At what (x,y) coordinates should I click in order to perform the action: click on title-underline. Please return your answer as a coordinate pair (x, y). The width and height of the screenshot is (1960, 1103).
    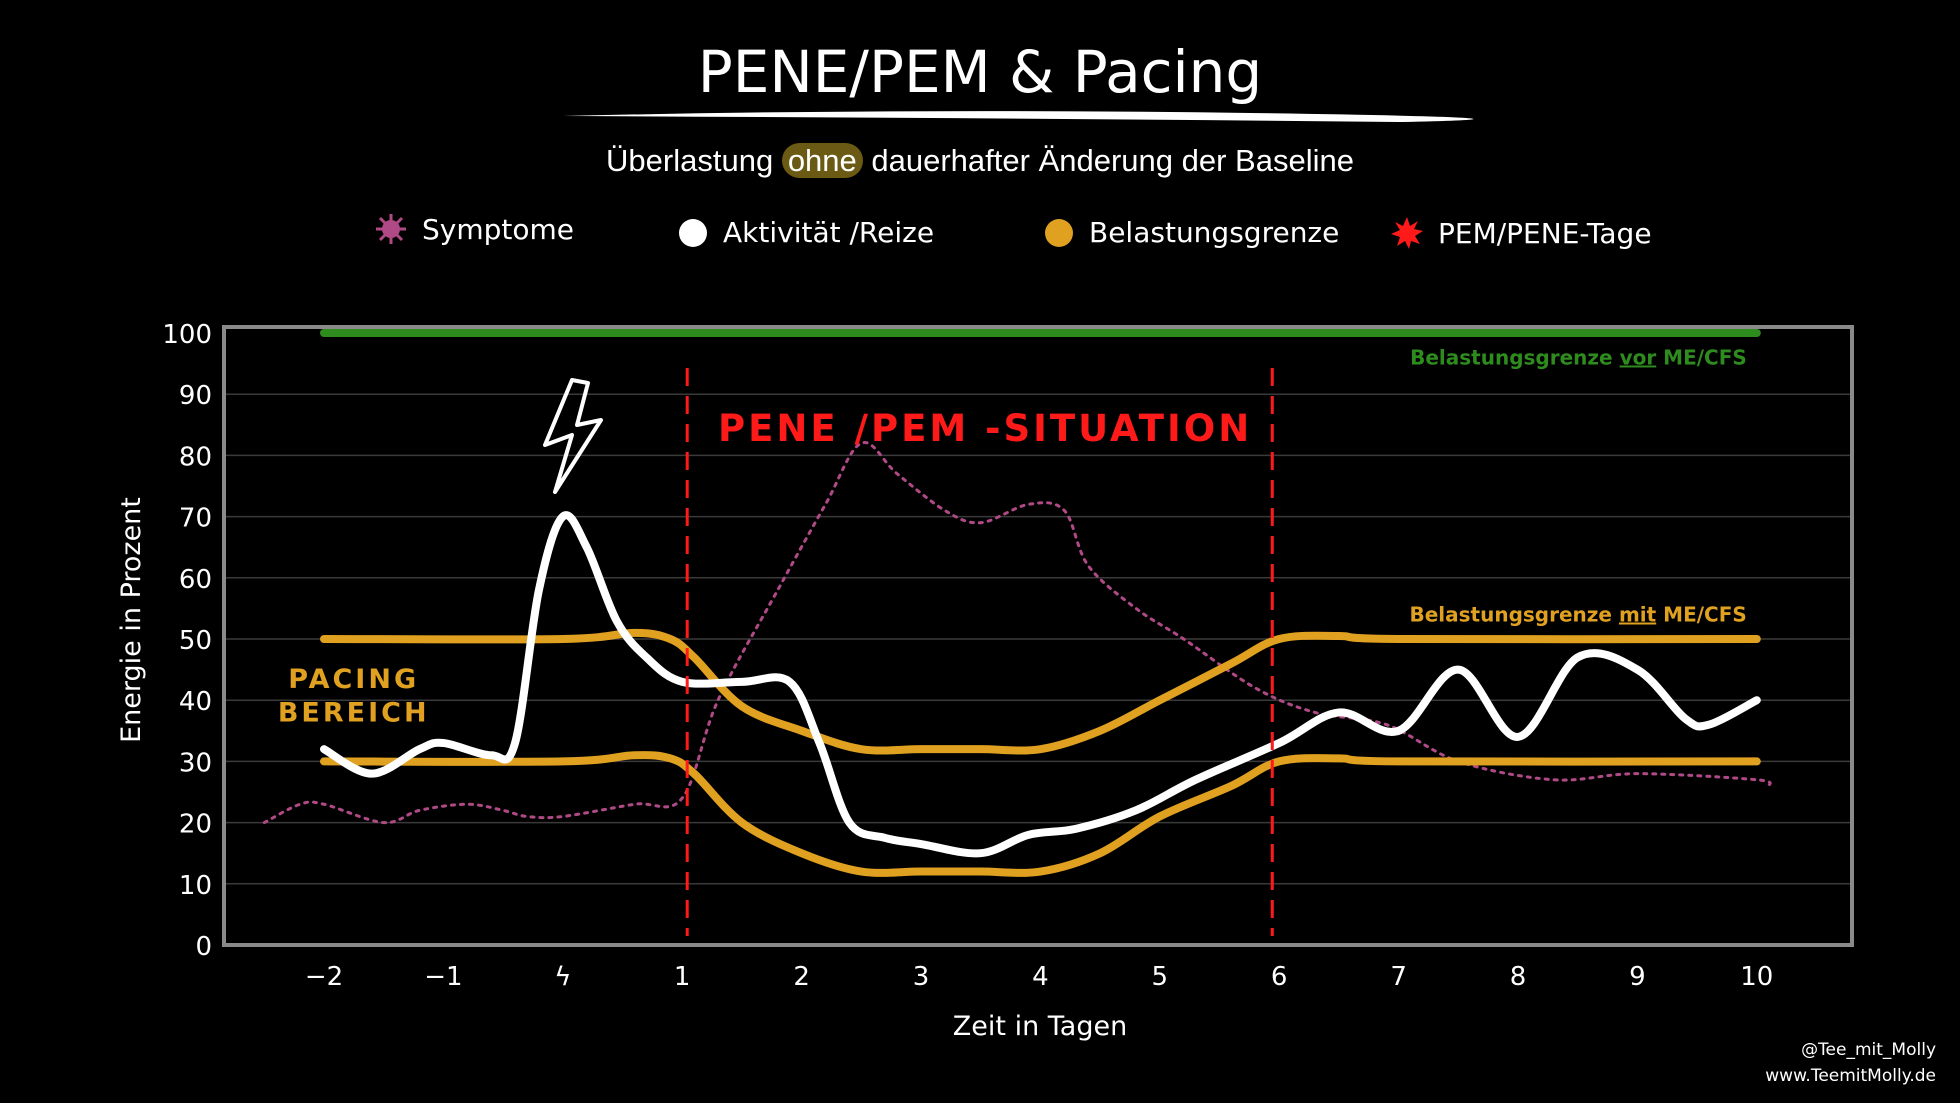
    Looking at the image, I should click on (1018, 116).